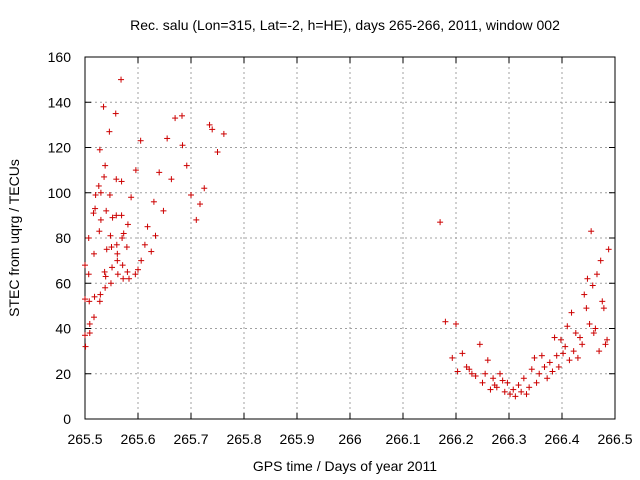 This screenshot has height=480, width=640. Describe the element at coordinates (60, 102) in the screenshot. I see `y-tick-label: 140` at that location.